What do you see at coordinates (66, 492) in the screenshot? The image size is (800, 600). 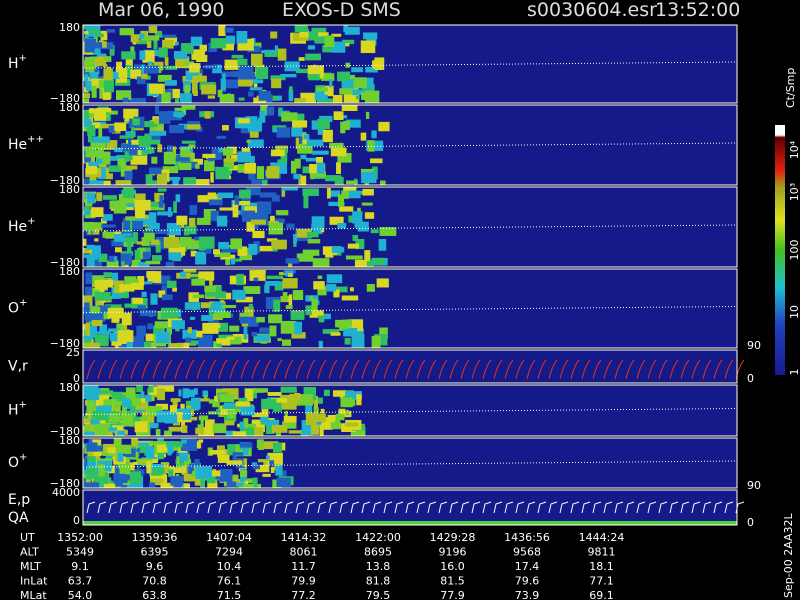 I see `y-tick-label: 4000` at bounding box center [66, 492].